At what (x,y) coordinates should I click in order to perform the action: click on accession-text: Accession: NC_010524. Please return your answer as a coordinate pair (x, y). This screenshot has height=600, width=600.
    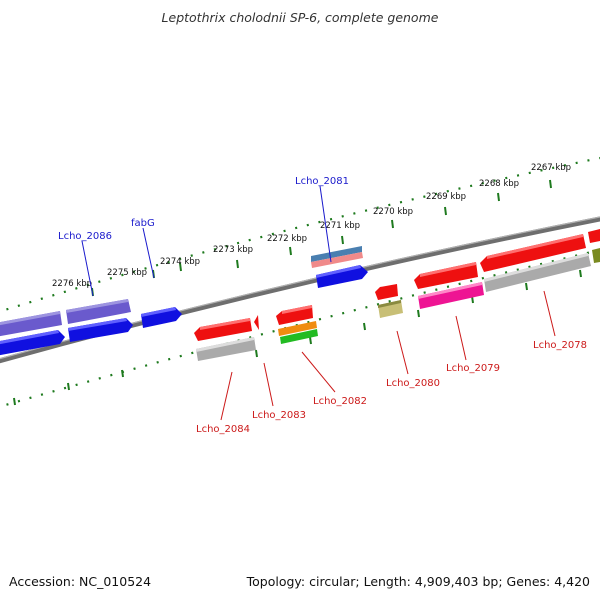
    Looking at the image, I should click on (80, 581).